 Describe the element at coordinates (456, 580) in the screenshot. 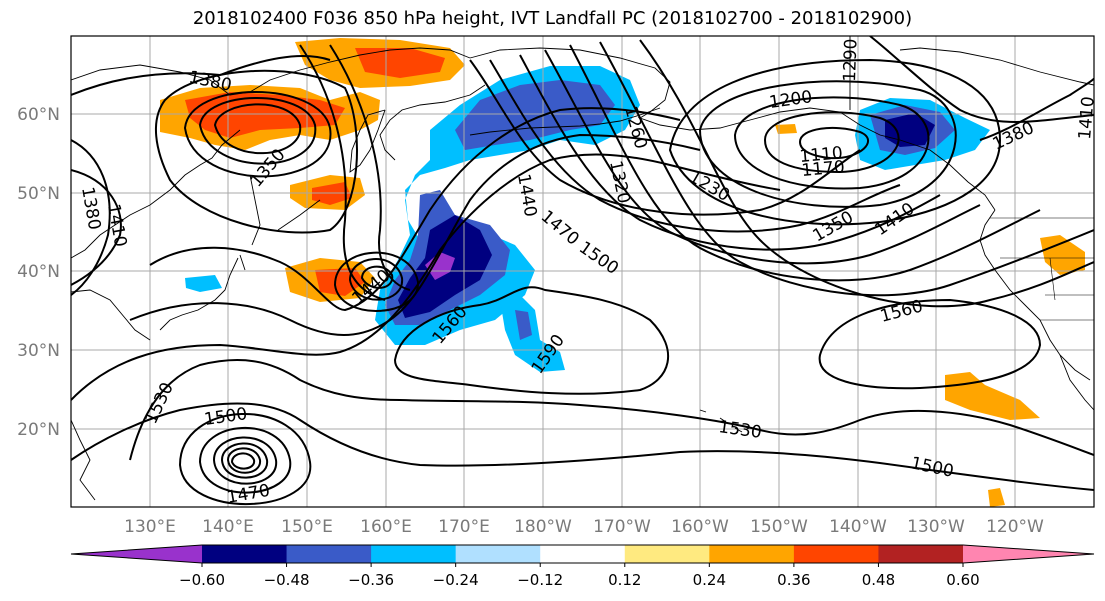

I see `colorbar-tick-label: −0.24` at that location.